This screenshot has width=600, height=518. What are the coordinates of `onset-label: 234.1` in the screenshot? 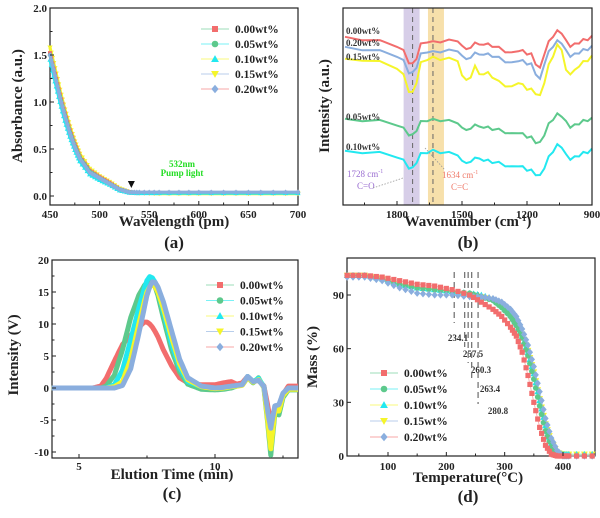 It's located at (458, 338).